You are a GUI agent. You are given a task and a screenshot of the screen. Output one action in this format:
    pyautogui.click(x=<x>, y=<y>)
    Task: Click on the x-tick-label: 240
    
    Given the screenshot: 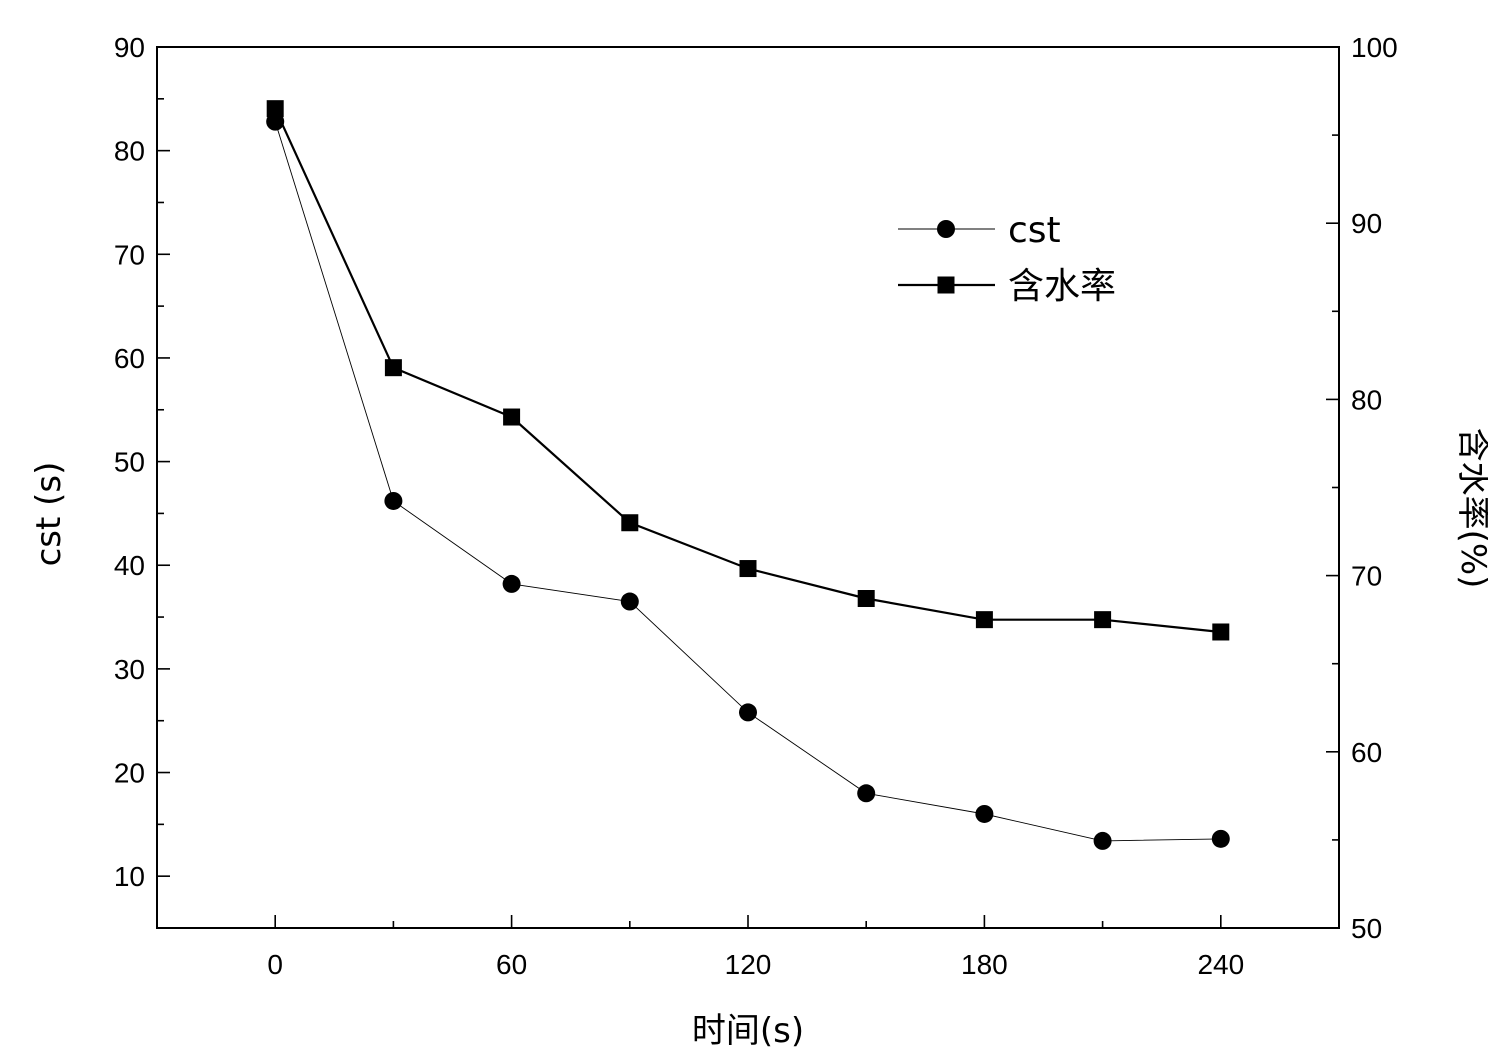 What is the action you would take?
    pyautogui.click(x=1220, y=964)
    